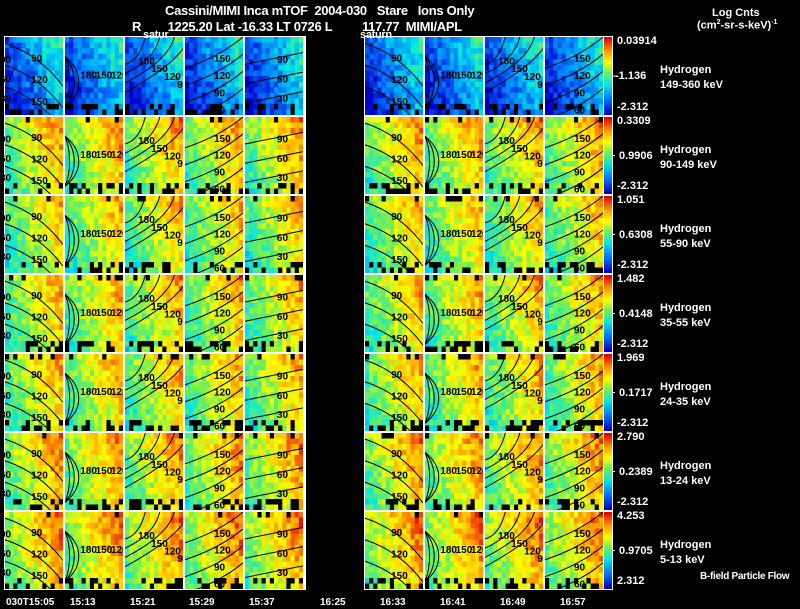 This screenshot has width=800, height=609. I want to click on panel-border, so click(514, 76).